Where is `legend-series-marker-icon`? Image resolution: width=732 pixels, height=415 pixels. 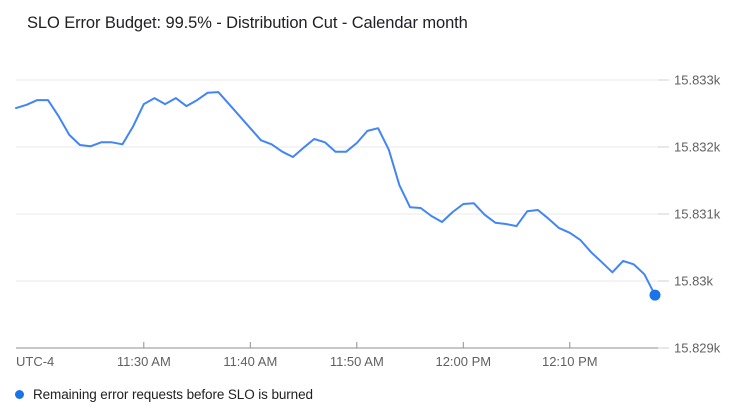 legend-series-marker-icon is located at coordinates (19, 394).